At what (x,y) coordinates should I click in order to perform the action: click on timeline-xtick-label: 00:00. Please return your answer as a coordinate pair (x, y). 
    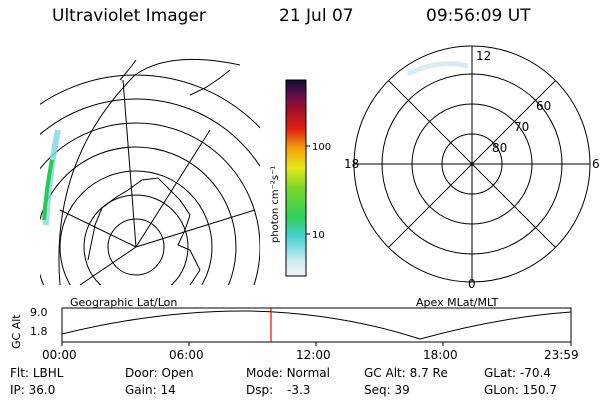
    Looking at the image, I should click on (59, 355).